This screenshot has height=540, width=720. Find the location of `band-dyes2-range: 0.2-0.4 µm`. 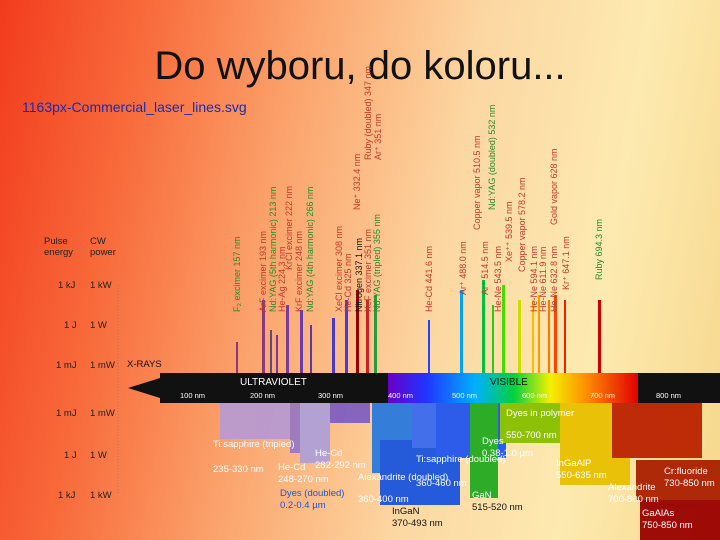

band-dyes2-range: 0.2-0.4 µm is located at coordinates (303, 505).